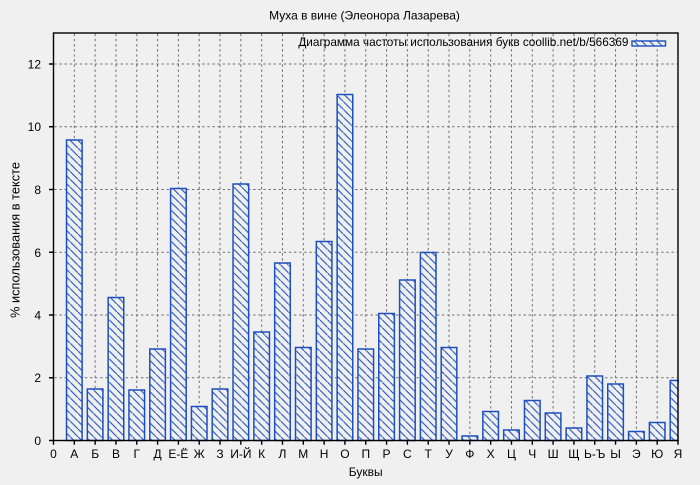 This screenshot has height=485, width=700. I want to click on svg-text: Д, so click(158, 454).